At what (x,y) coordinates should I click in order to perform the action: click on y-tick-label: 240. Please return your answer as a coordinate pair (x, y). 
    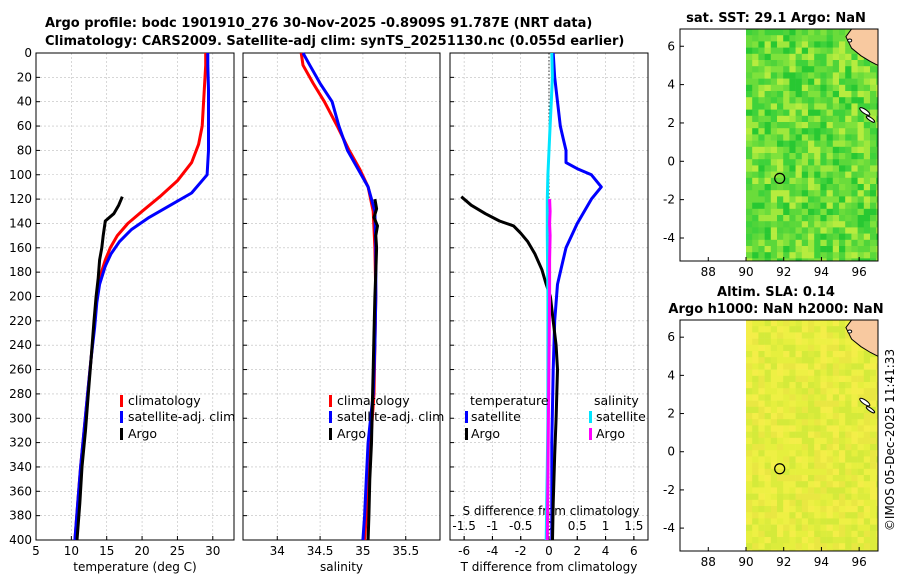
    Looking at the image, I should click on (20, 345).